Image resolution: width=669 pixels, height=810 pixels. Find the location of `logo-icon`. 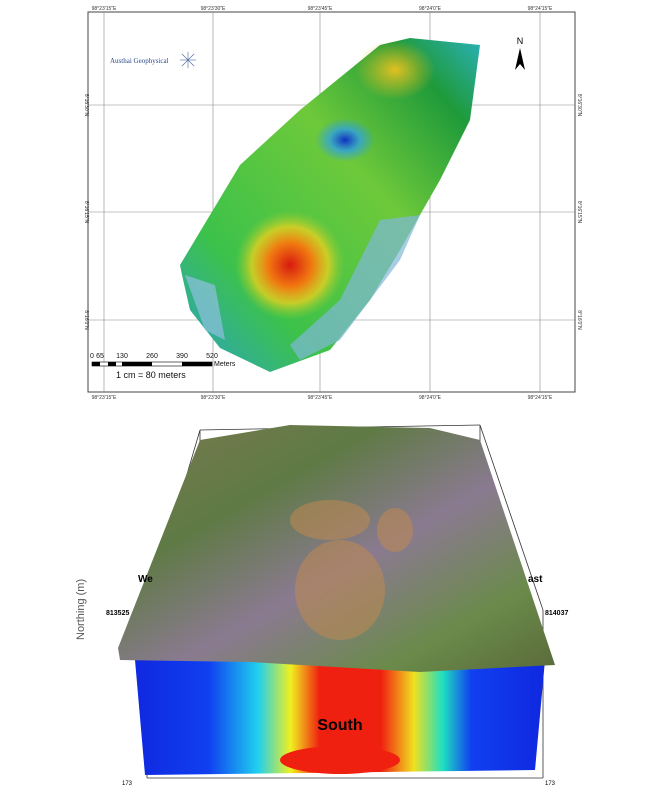

logo-icon is located at coordinates (188, 60).